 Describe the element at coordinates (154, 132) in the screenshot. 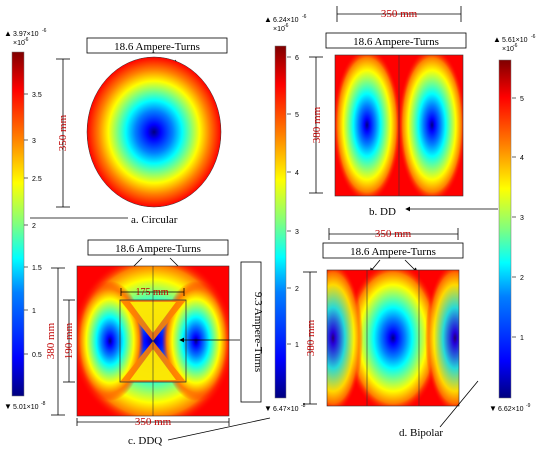

I see `circular-coil-field-map` at that location.